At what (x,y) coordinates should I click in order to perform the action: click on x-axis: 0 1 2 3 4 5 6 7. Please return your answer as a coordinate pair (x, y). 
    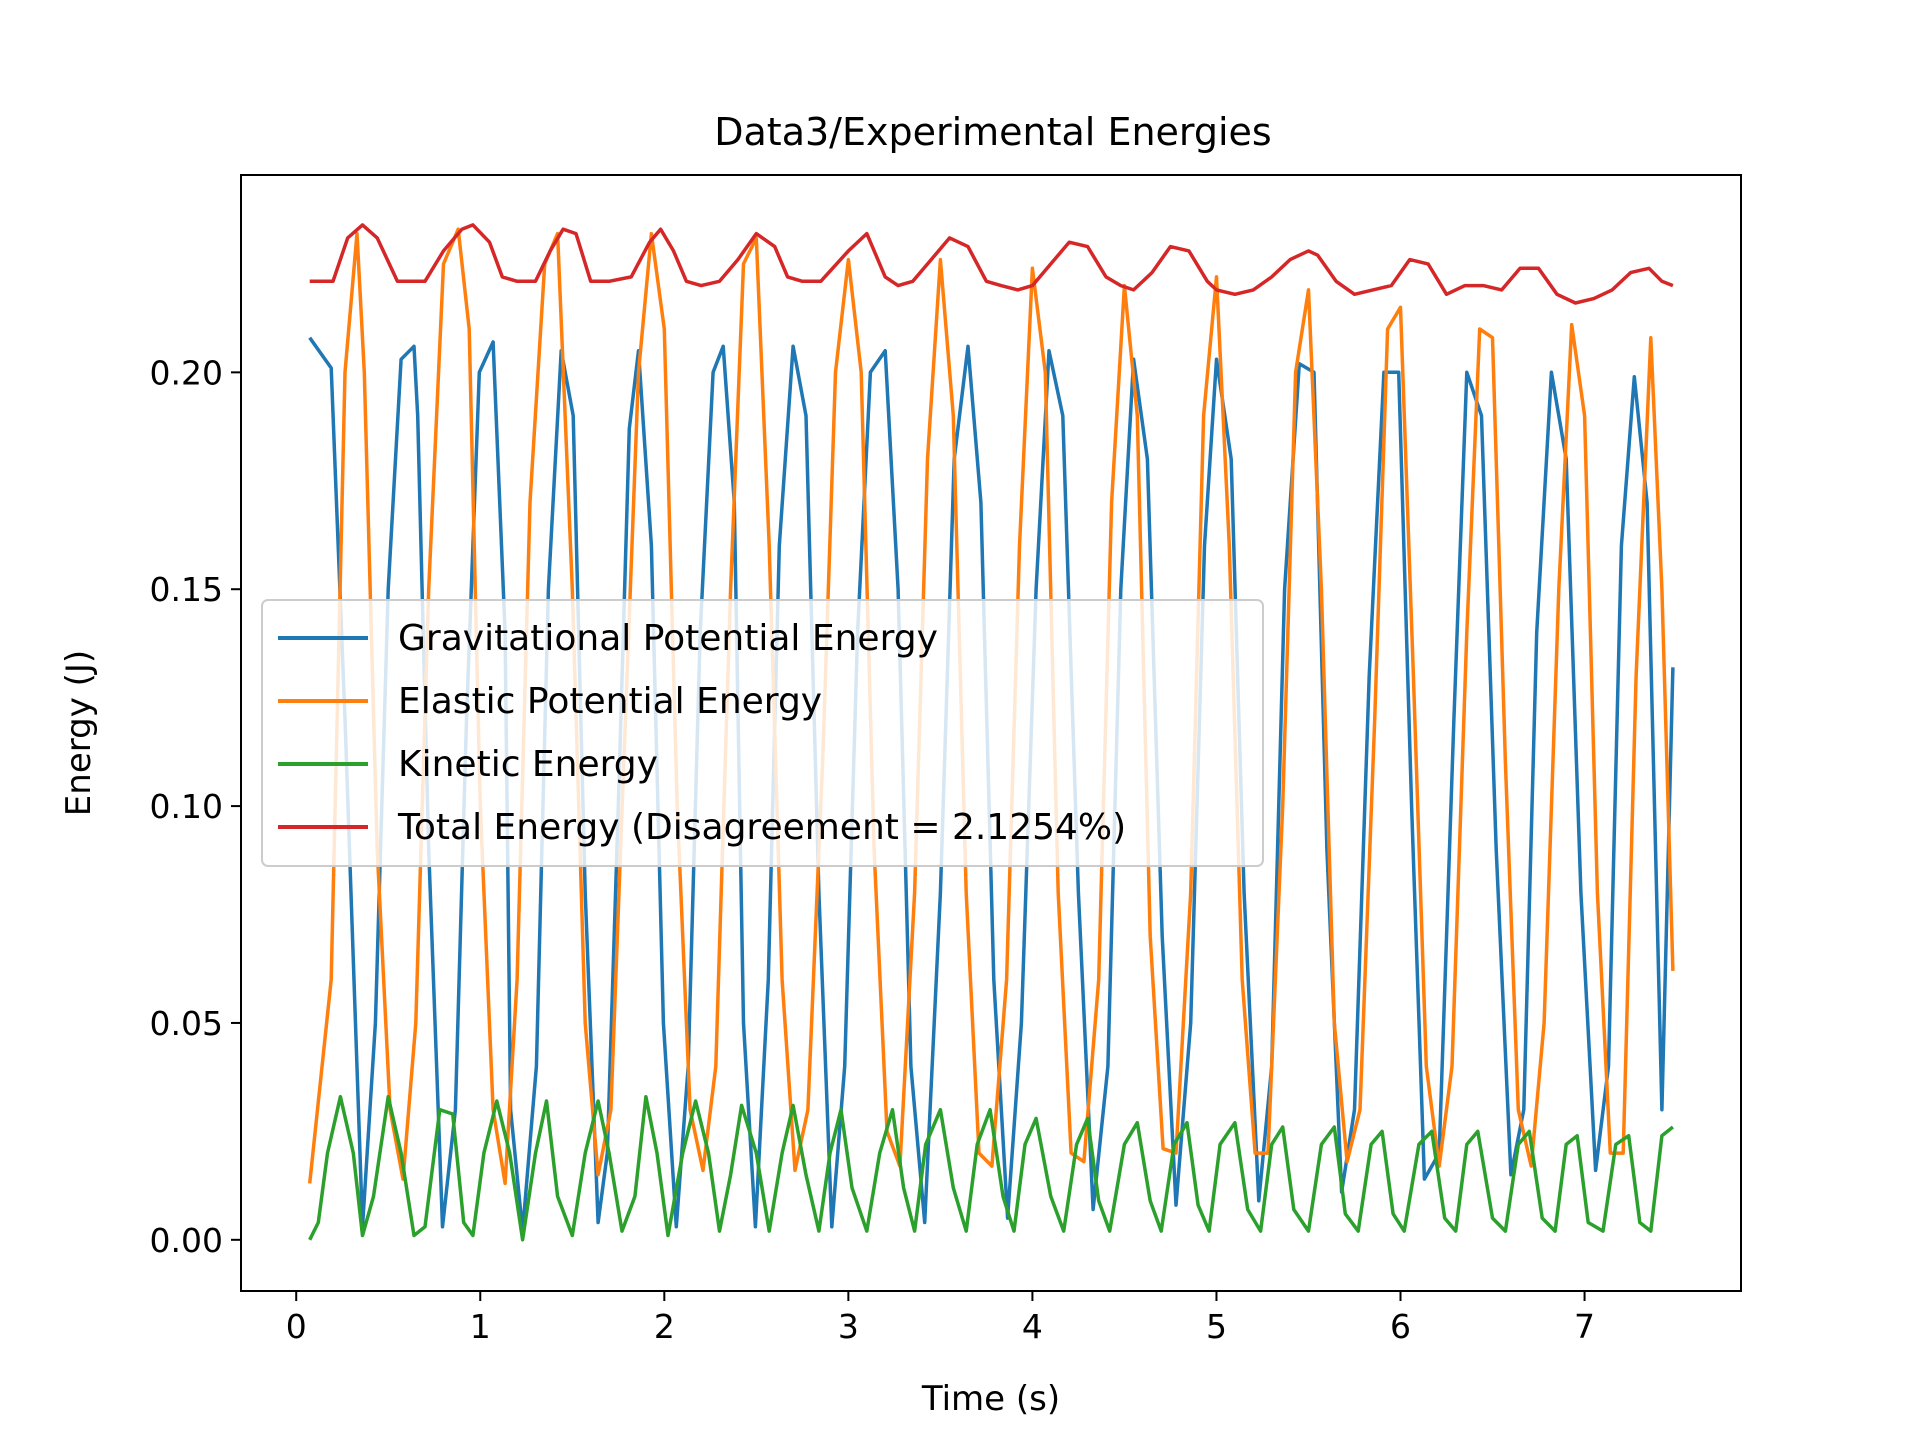
    Looking at the image, I should click on (940, 1318).